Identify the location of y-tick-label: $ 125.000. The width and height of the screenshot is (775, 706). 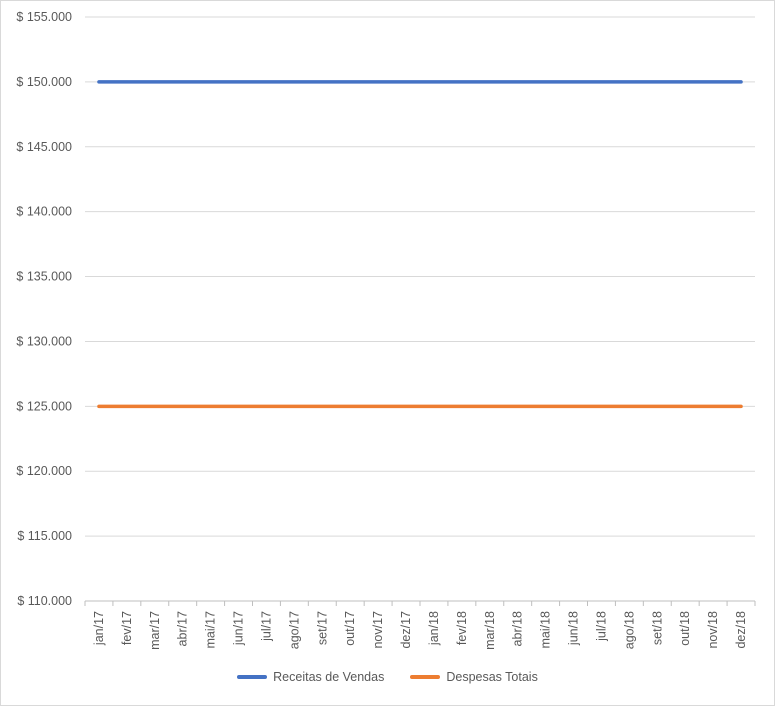
(44, 406).